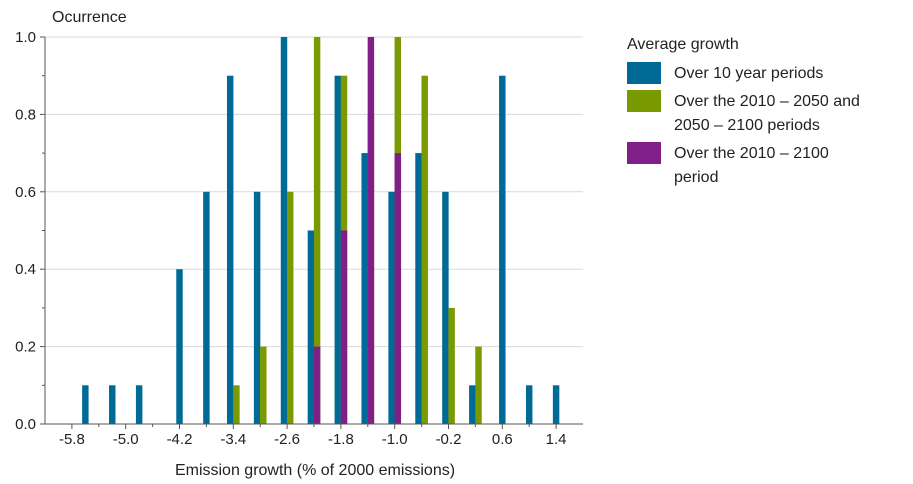 Image resolution: width=913 pixels, height=484 pixels. What do you see at coordinates (644, 73) in the screenshot?
I see `legend-swatch-10-year` at bounding box center [644, 73].